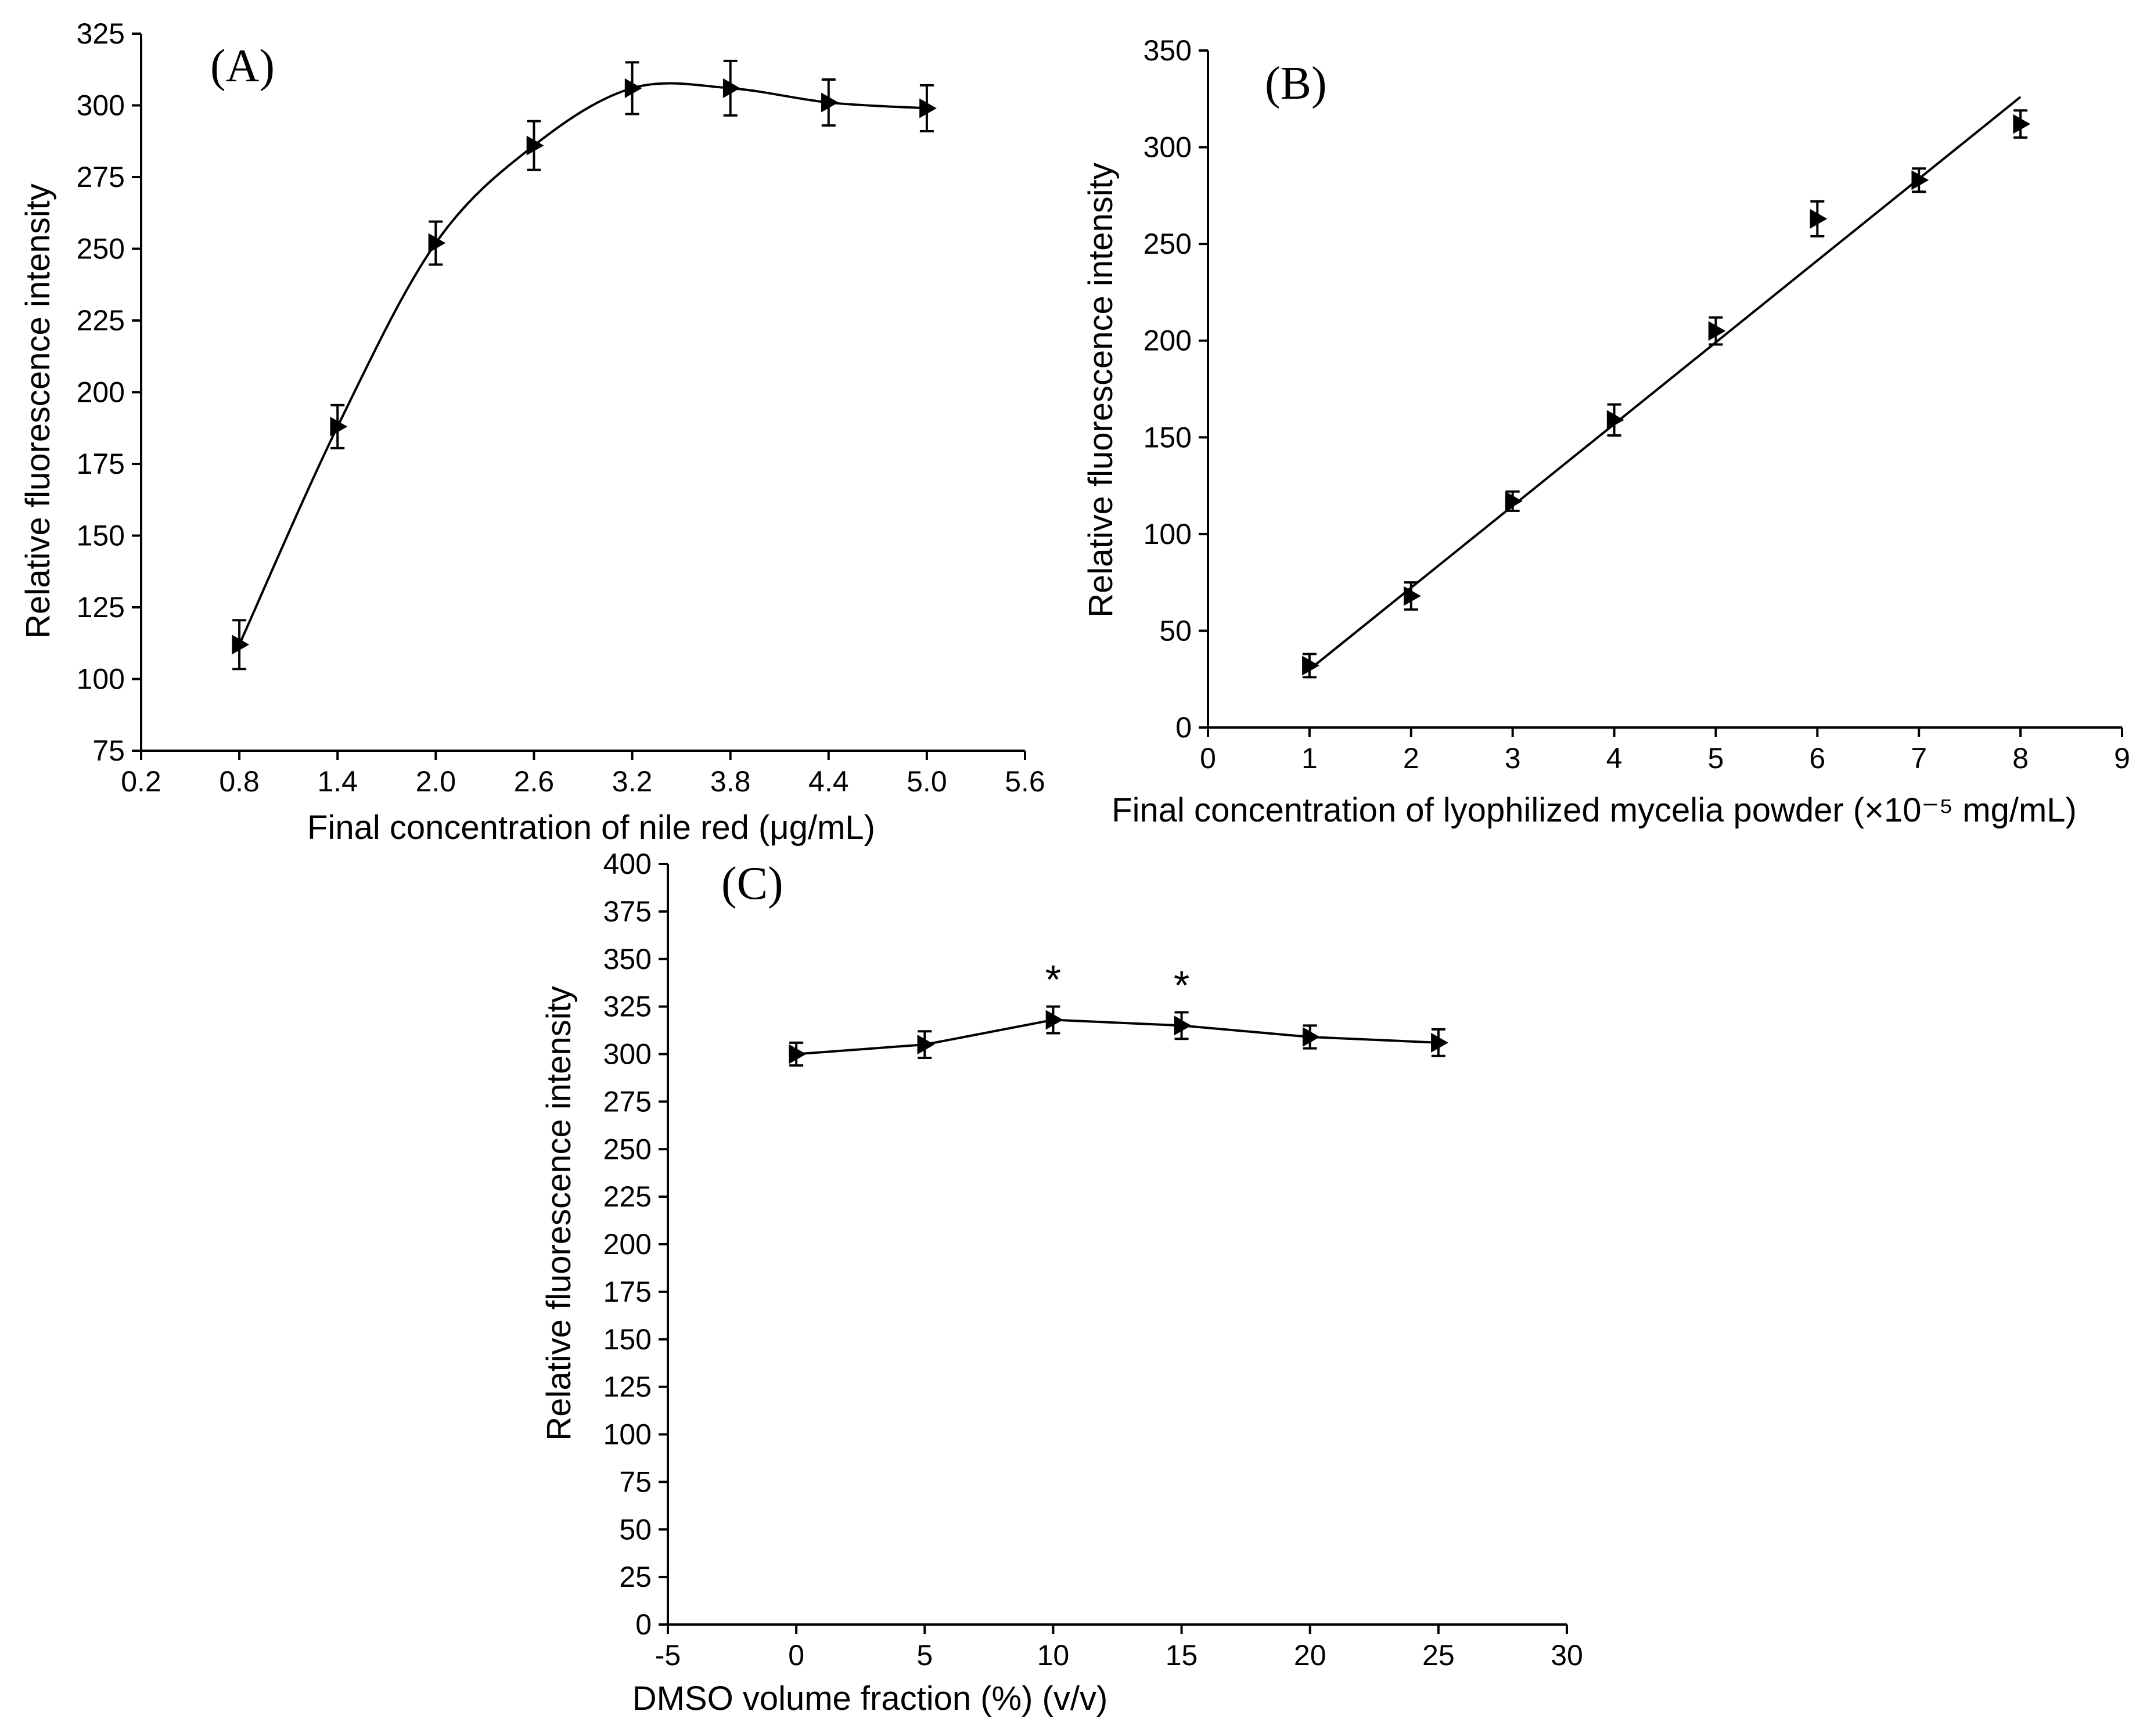 This screenshot has width=2154, height=1736. Describe the element at coordinates (927, 781) in the screenshot. I see `x-tick-label: 5.0` at that location.